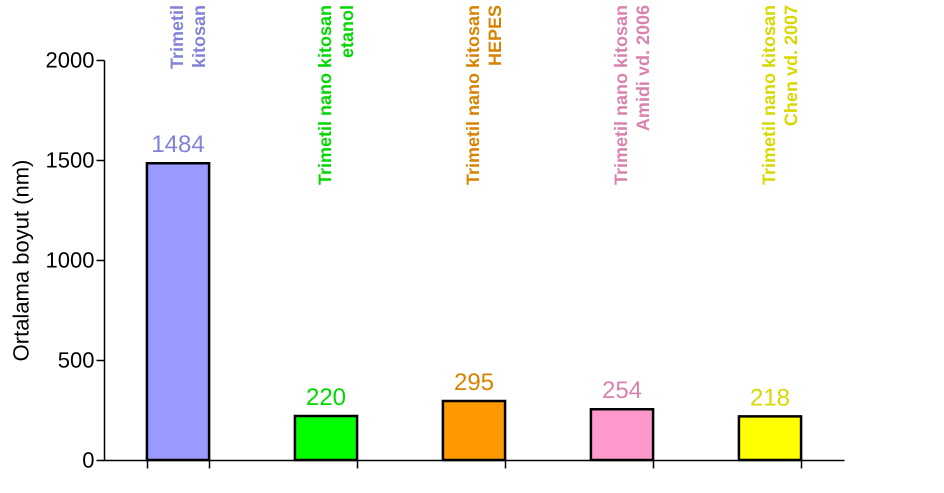 This screenshot has height=493, width=944. What do you see at coordinates (632, 95) in the screenshot?
I see `x-tick-label: Trimetil nano kitosan Amidi vd. 2006` at bounding box center [632, 95].